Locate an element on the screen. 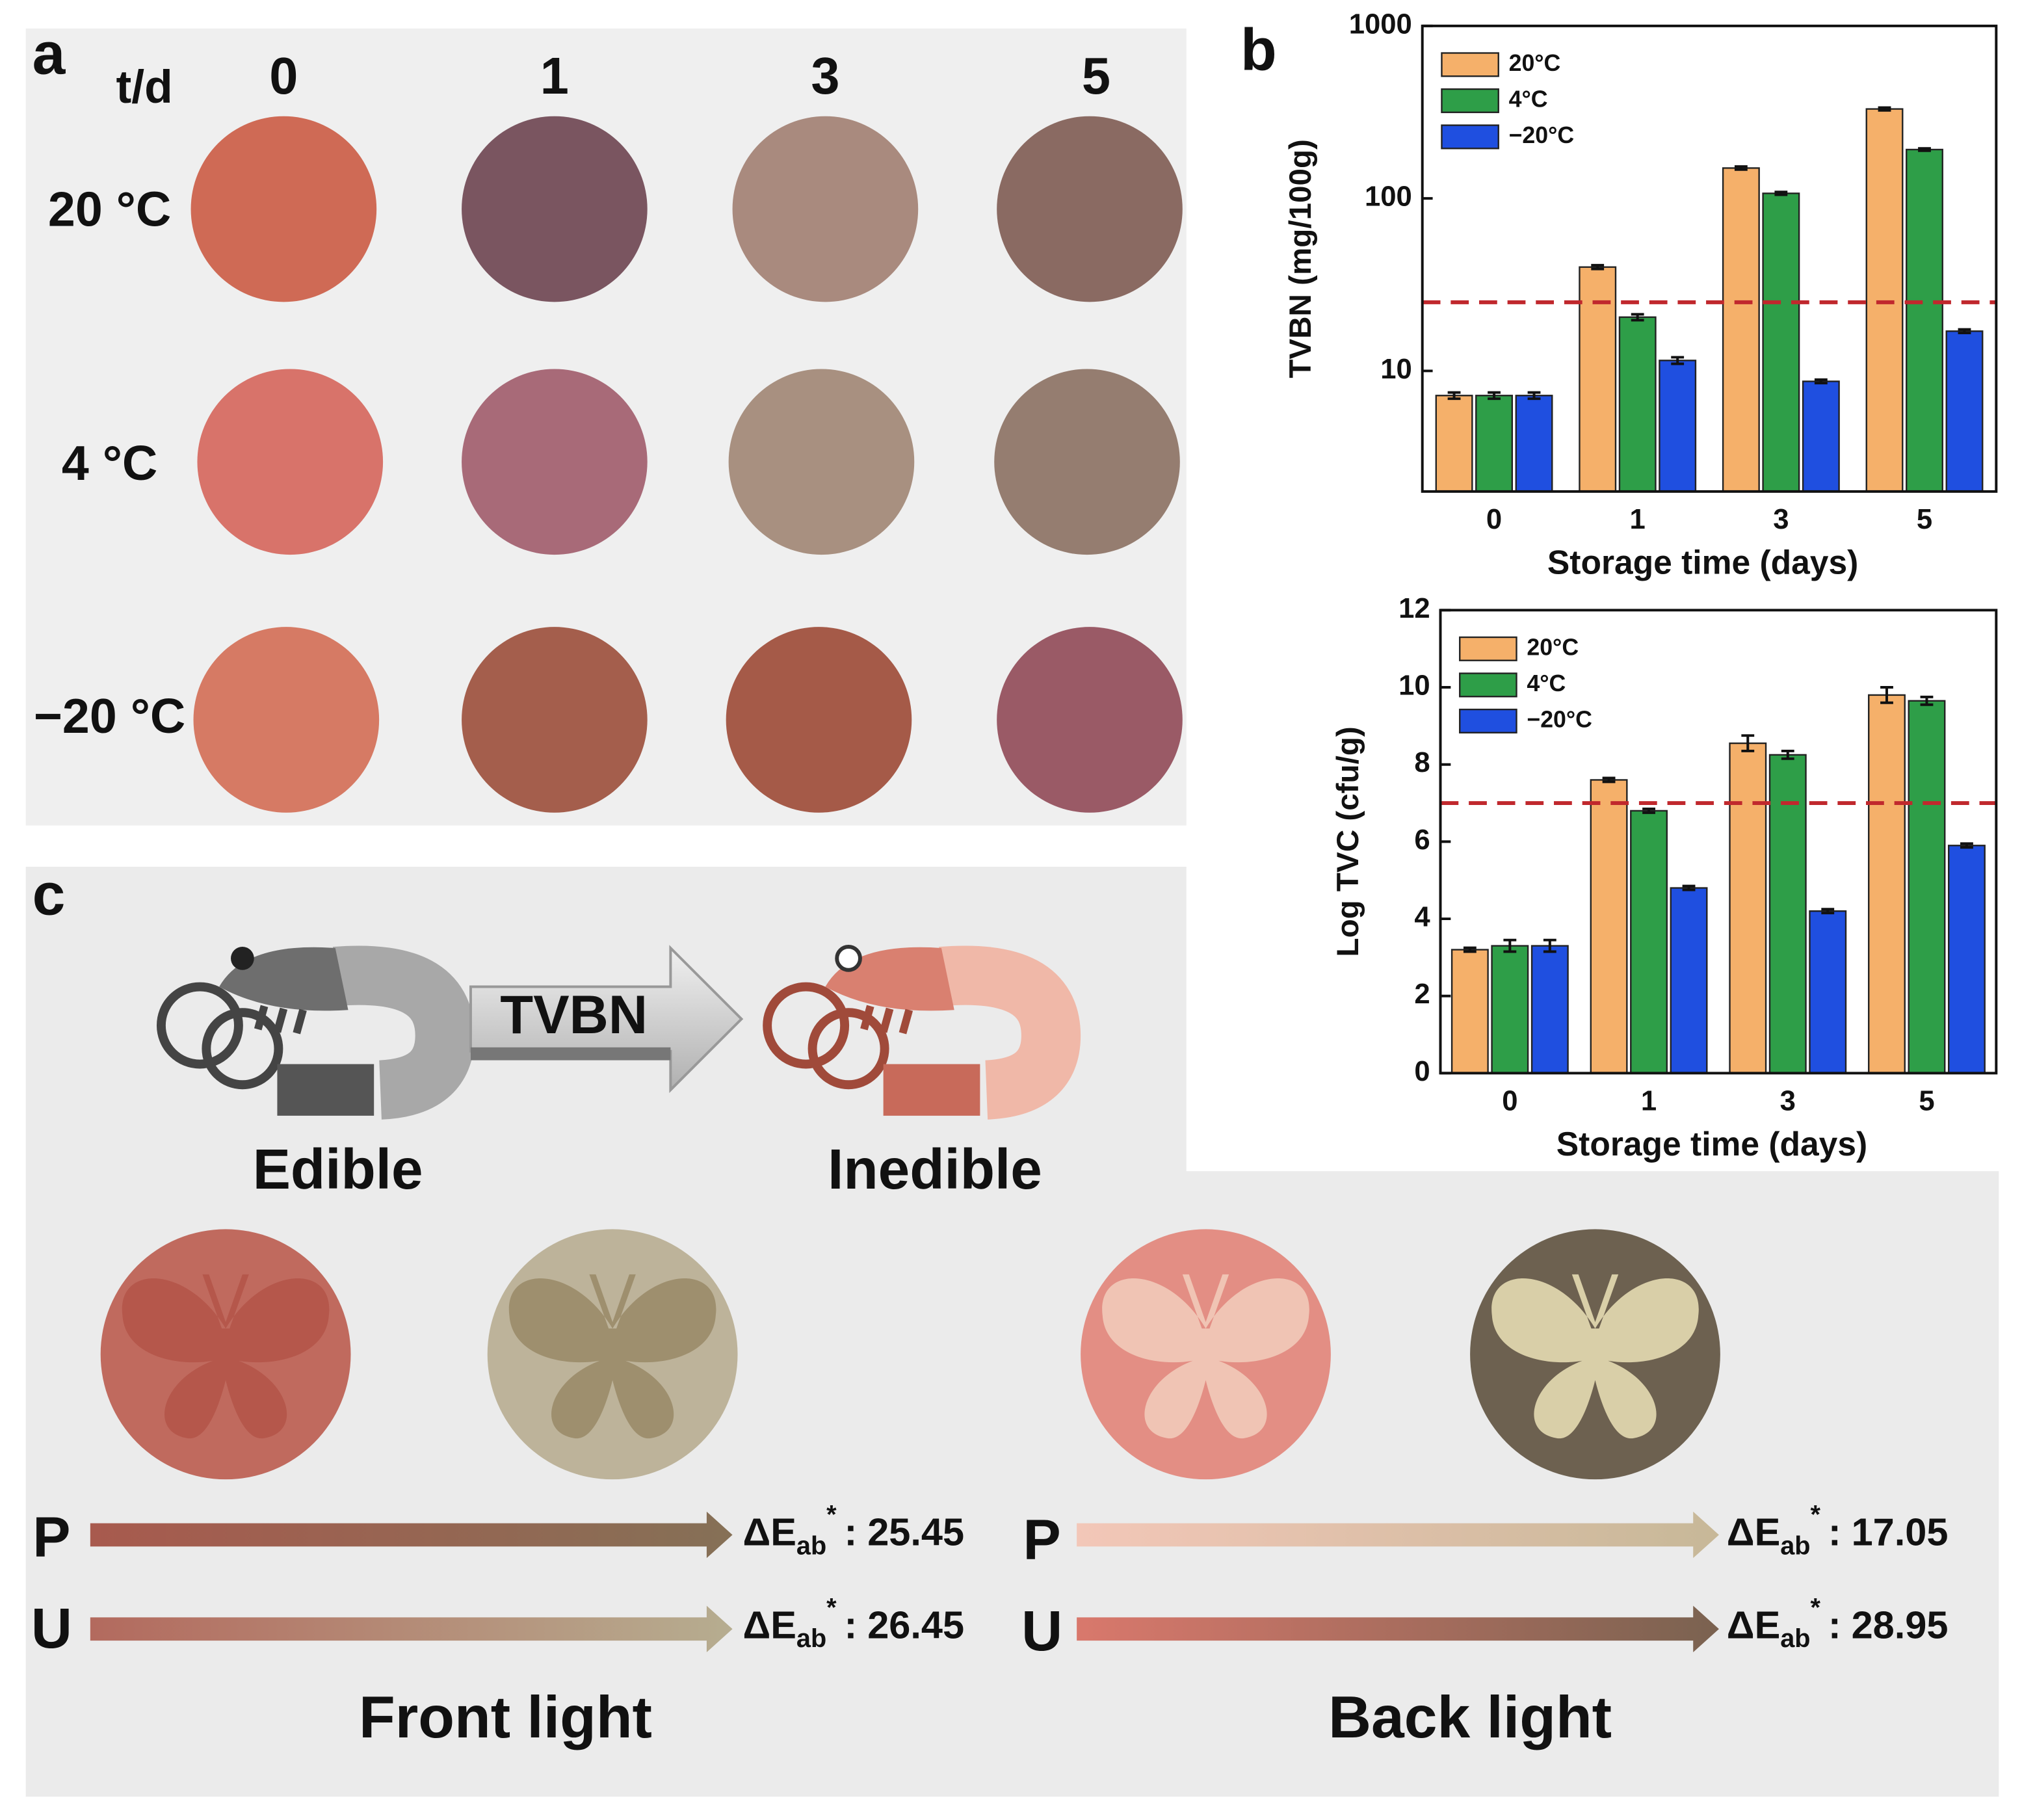 The height and width of the screenshot is (1820, 2022). panel-label: c is located at coordinates (49, 895).